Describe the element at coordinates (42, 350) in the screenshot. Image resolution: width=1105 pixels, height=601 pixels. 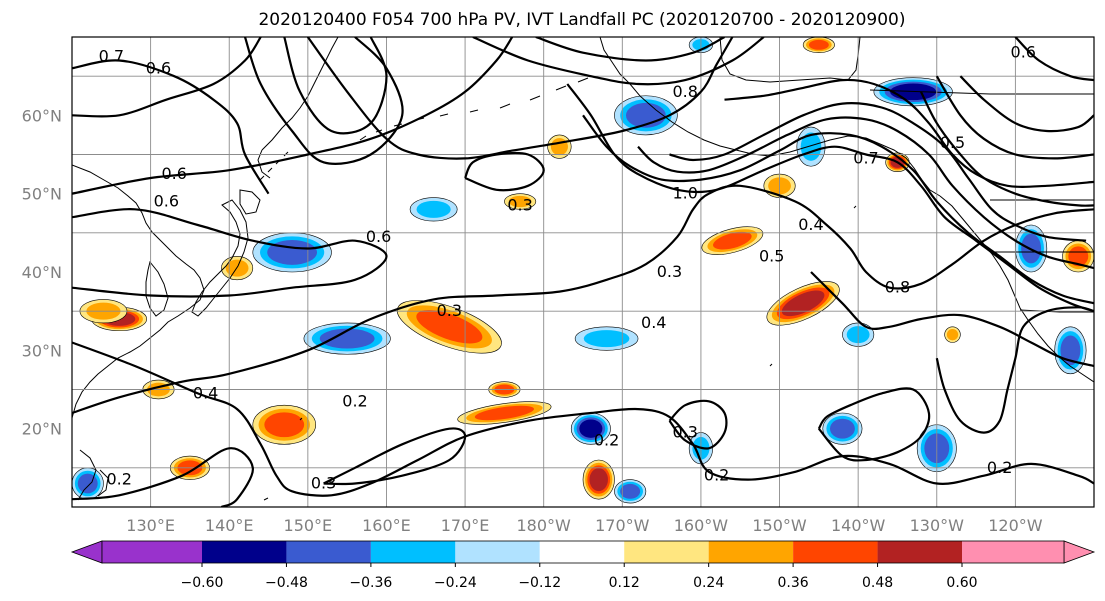
I see `latitude-tick-label: 30°N` at that location.